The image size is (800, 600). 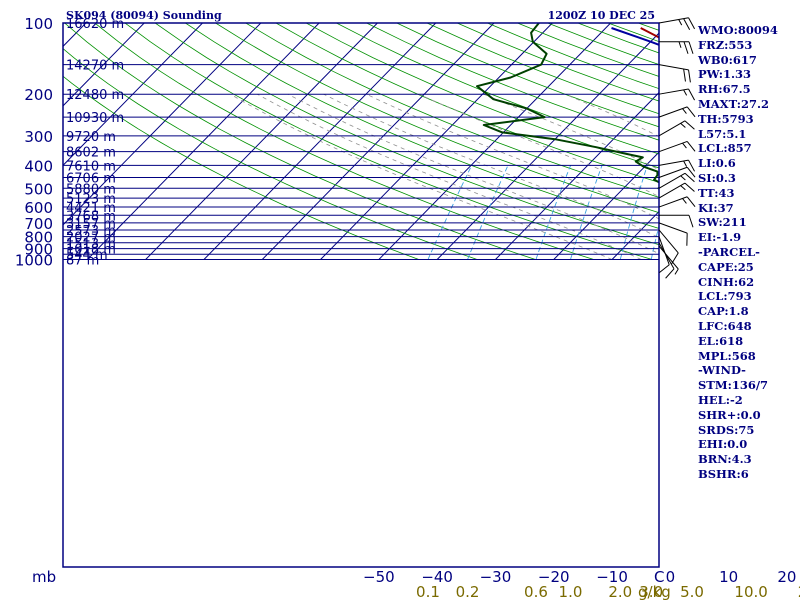 What do you see at coordinates (95, 66) in the screenshot?
I see `altitude-label: 14270 m` at bounding box center [95, 66].